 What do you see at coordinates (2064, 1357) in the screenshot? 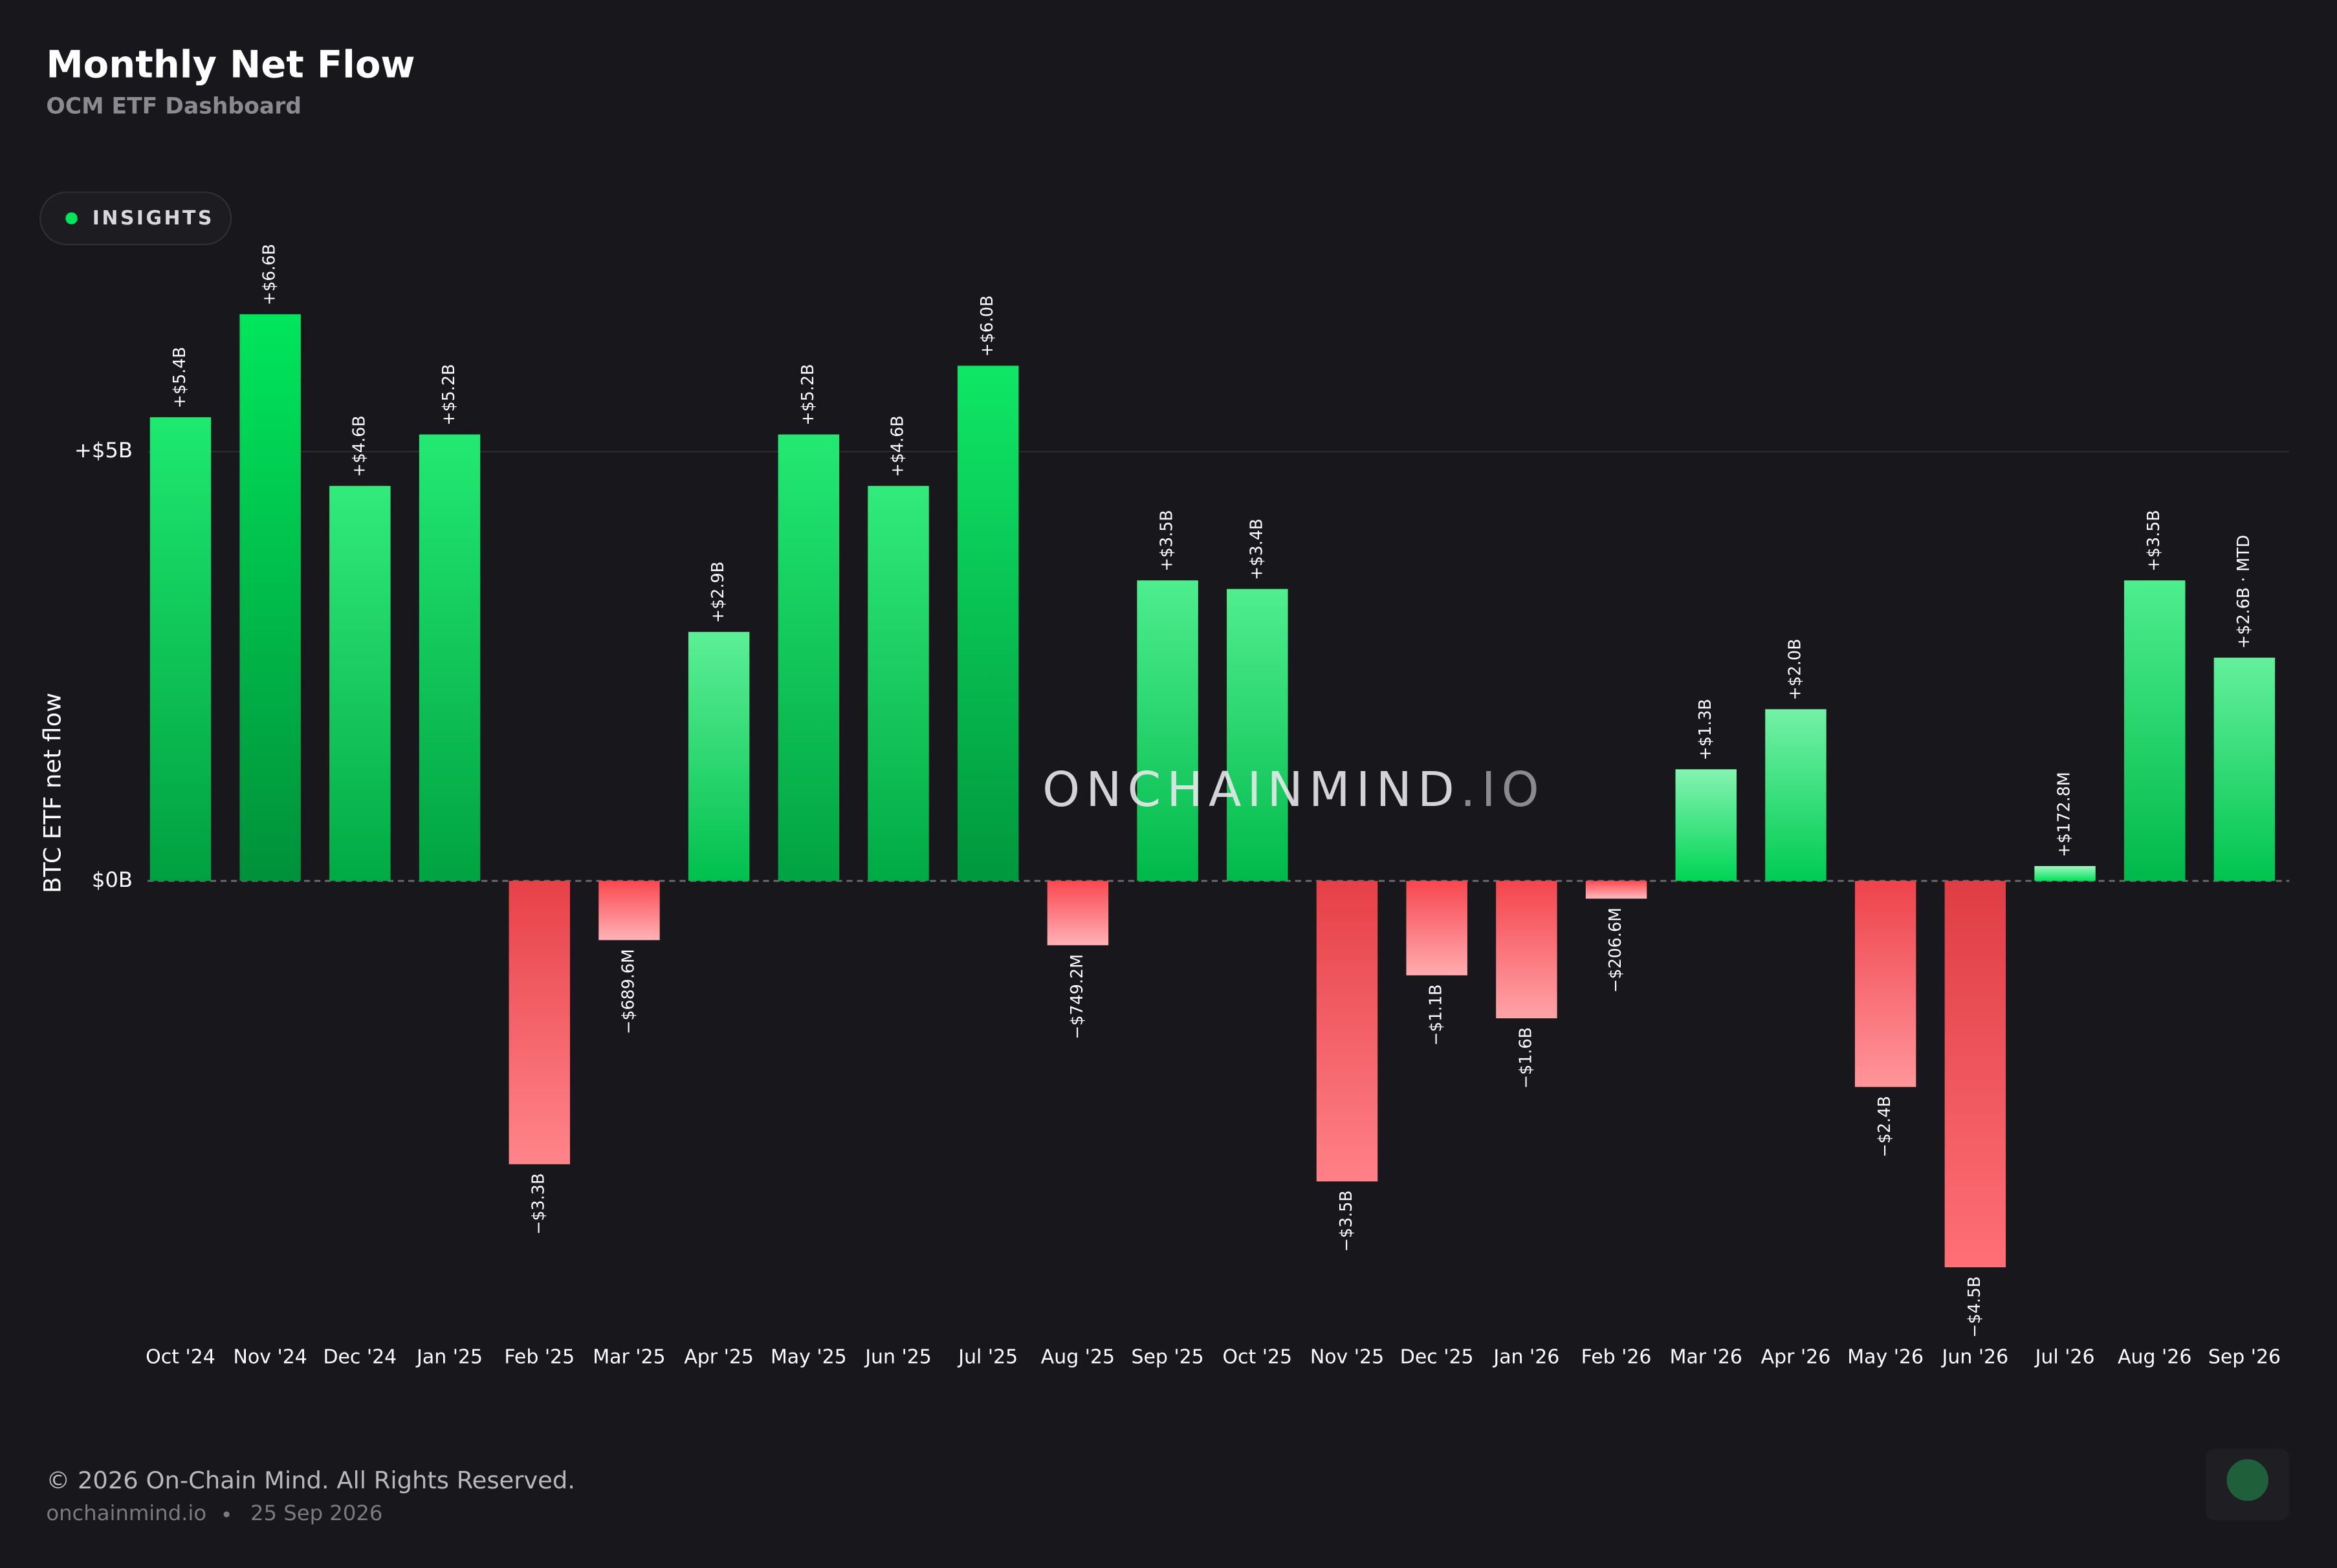
I see `x-tick-label: Jul '26` at bounding box center [2064, 1357].